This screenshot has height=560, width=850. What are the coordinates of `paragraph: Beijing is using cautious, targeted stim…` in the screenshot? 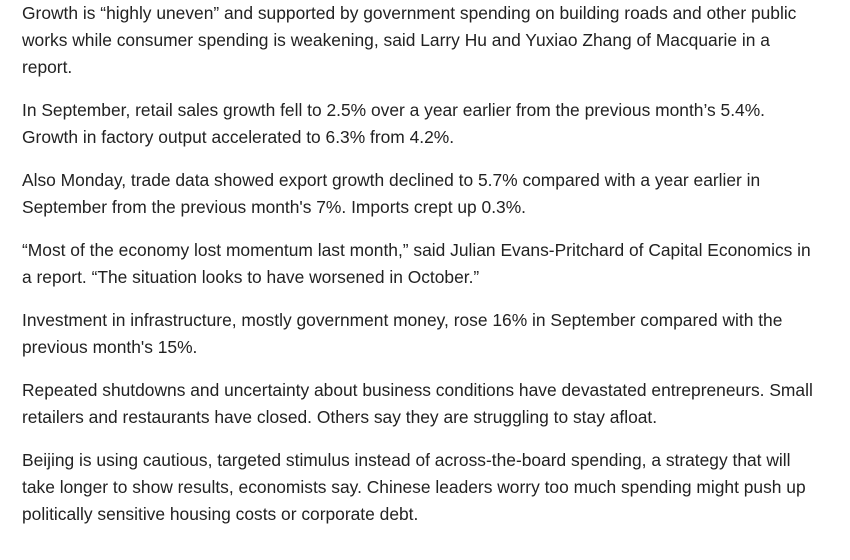 It's located at (414, 487).